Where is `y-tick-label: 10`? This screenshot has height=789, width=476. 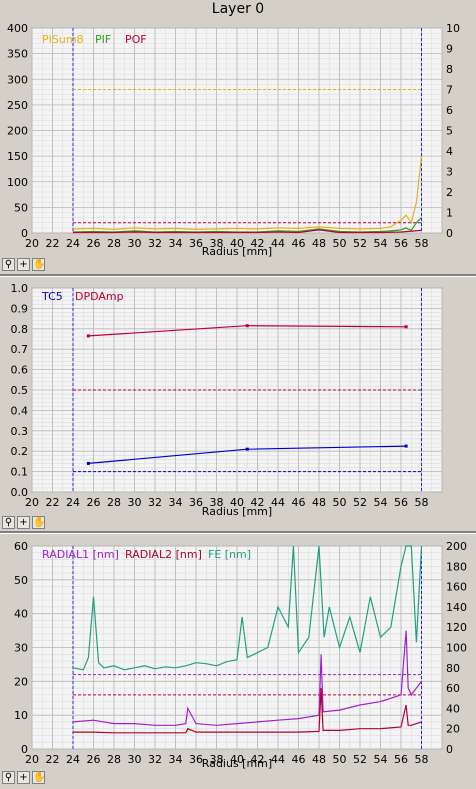 y-tick-label: 10 is located at coordinates (21, 715).